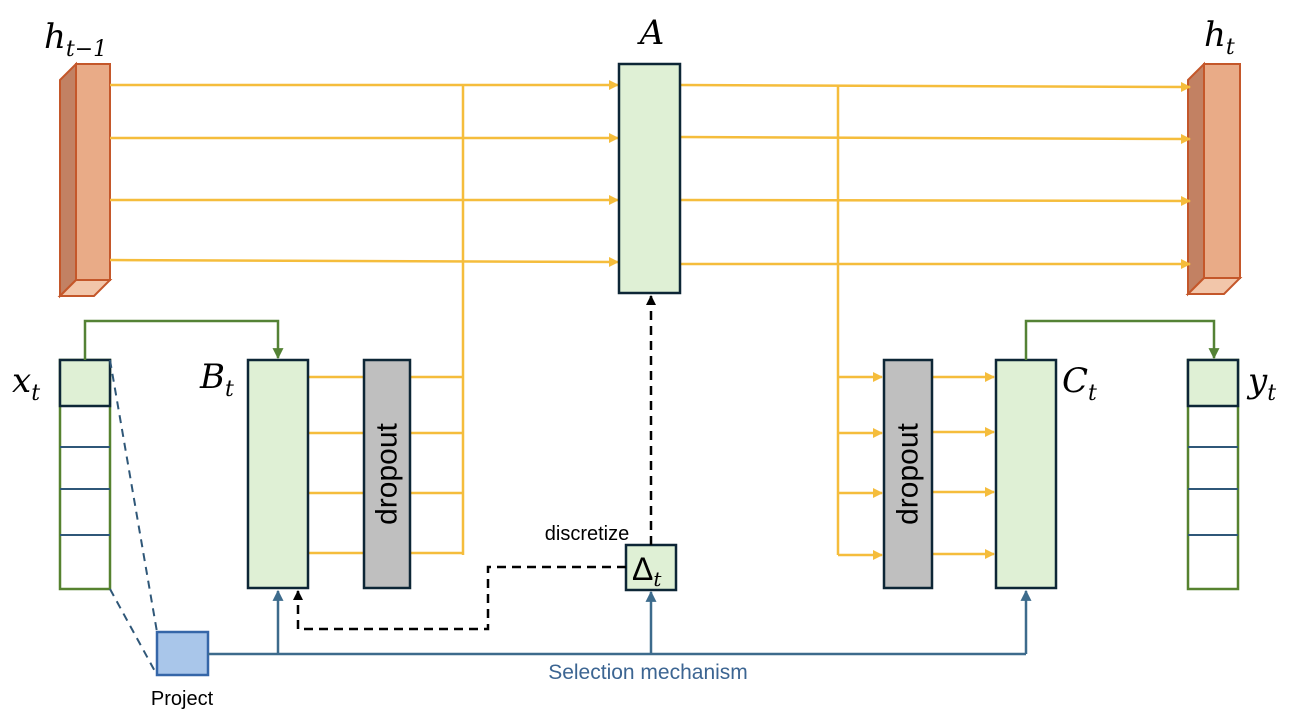  I want to click on project-label: Project, so click(182, 699).